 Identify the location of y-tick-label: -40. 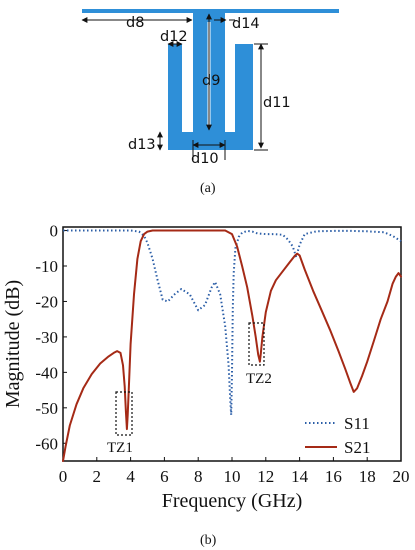
(46, 372).